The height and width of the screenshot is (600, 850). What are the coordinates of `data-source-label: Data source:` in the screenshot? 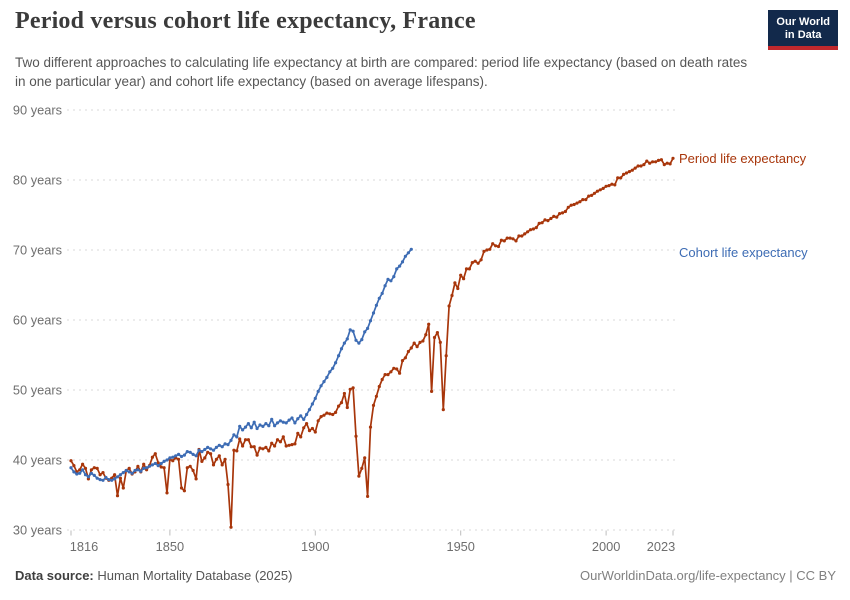 It's located at (54, 575).